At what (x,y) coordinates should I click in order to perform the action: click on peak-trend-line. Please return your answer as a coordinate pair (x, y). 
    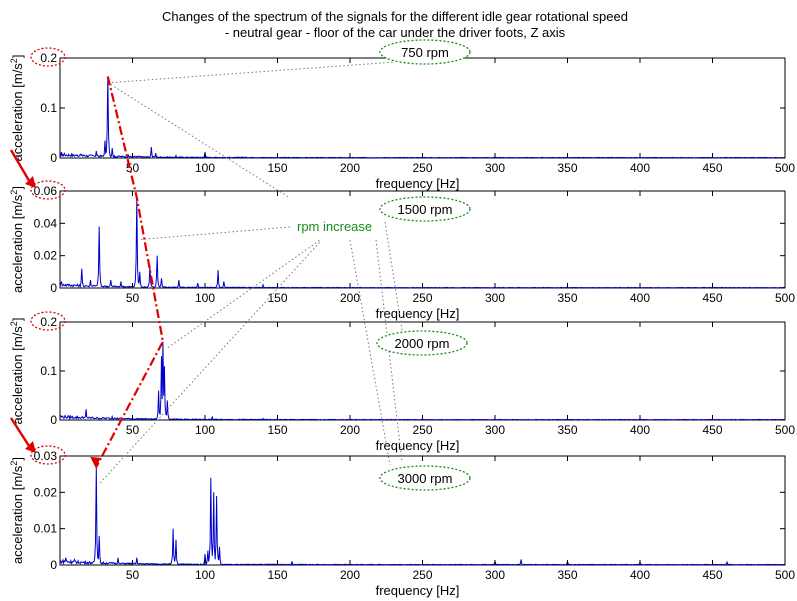
    Looking at the image, I should click on (130, 272).